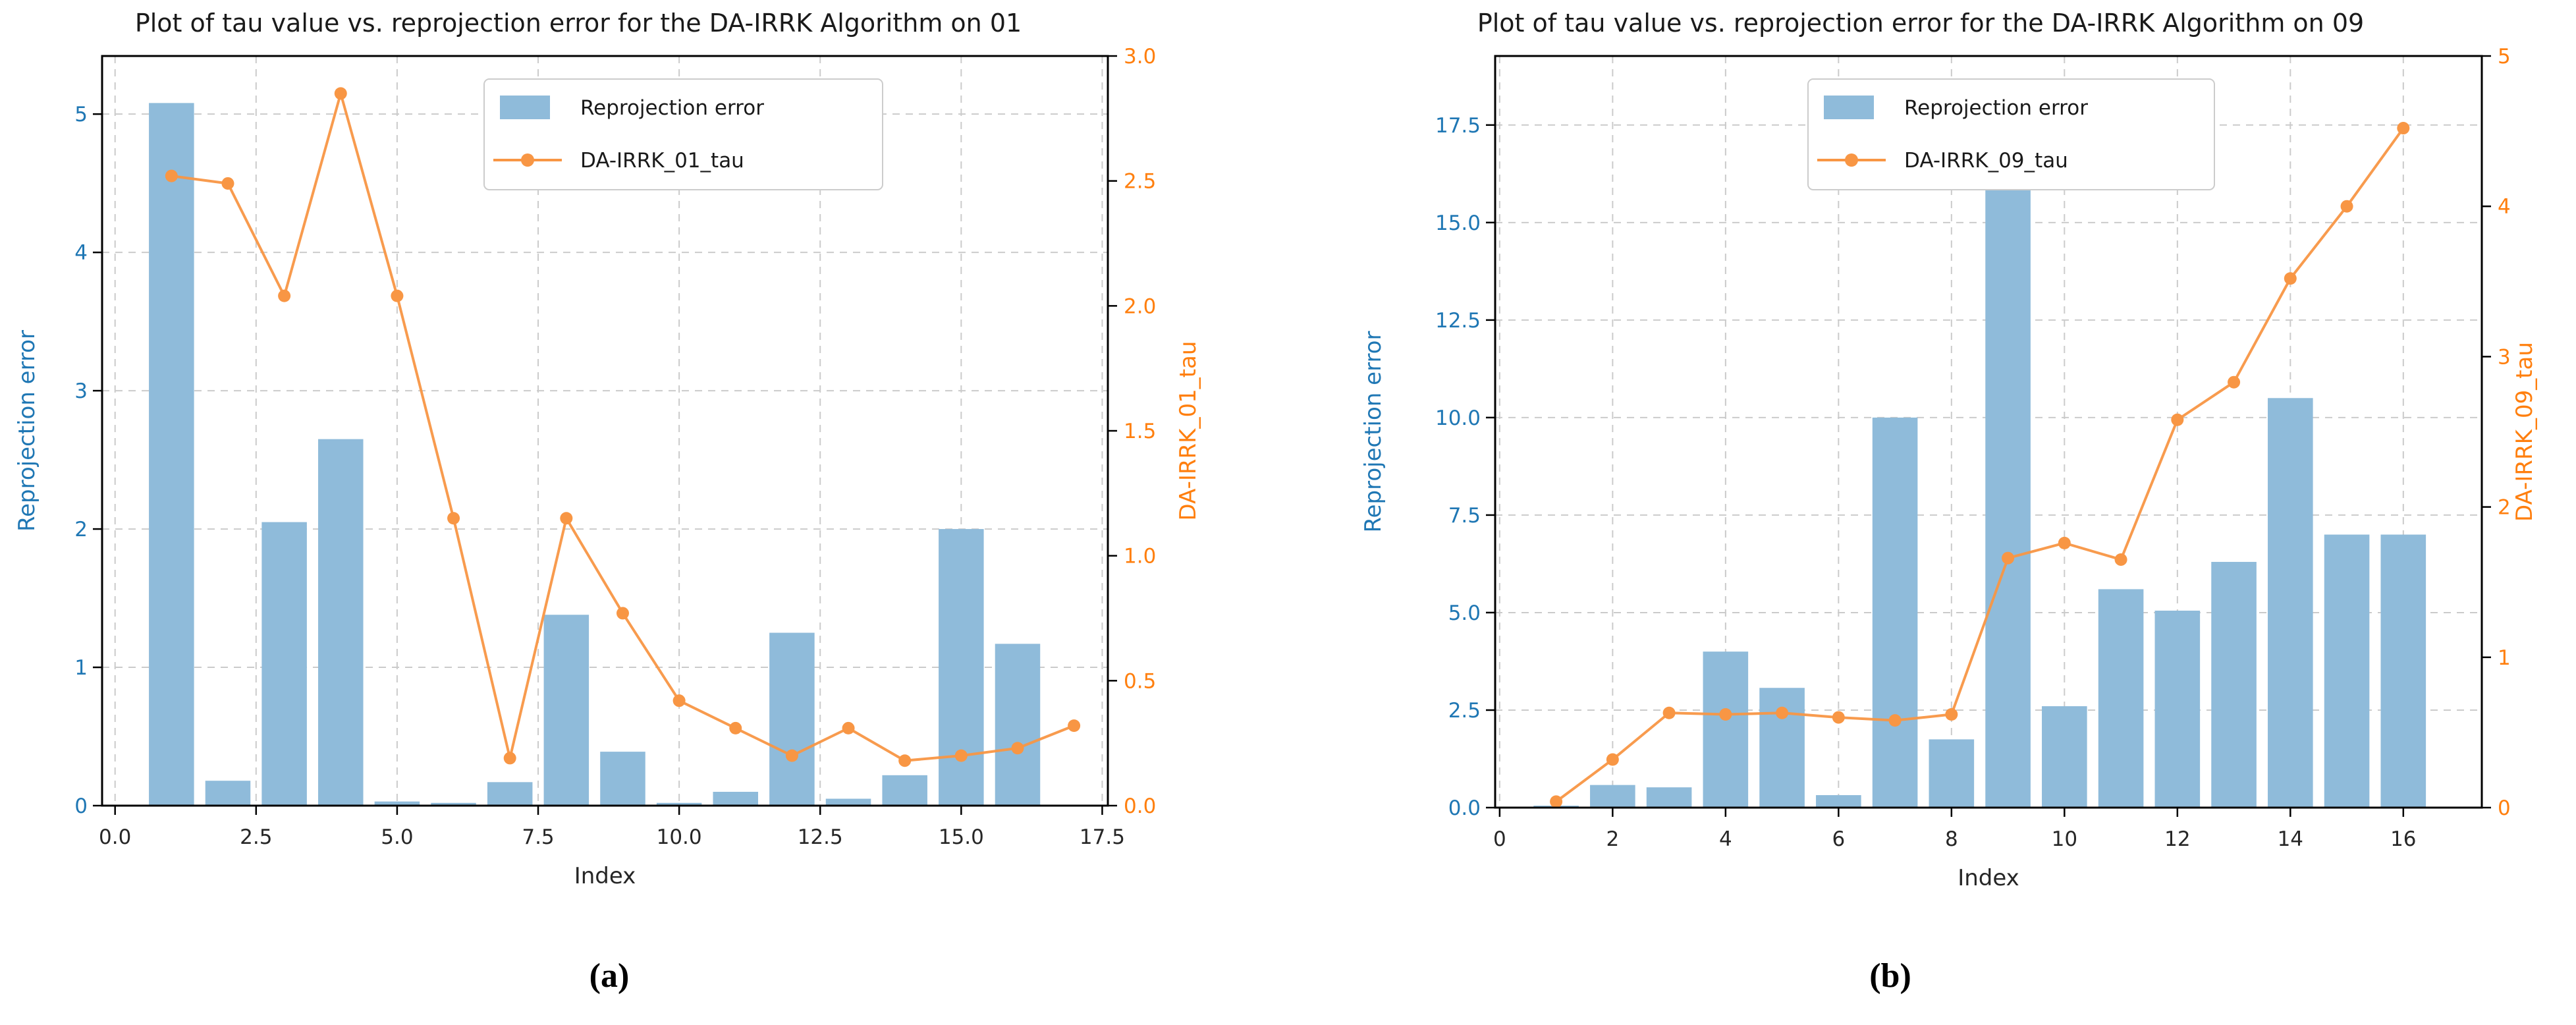 The width and height of the screenshot is (2576, 1025). What do you see at coordinates (679, 837) in the screenshot?
I see `x-tick-label: 10.0` at bounding box center [679, 837].